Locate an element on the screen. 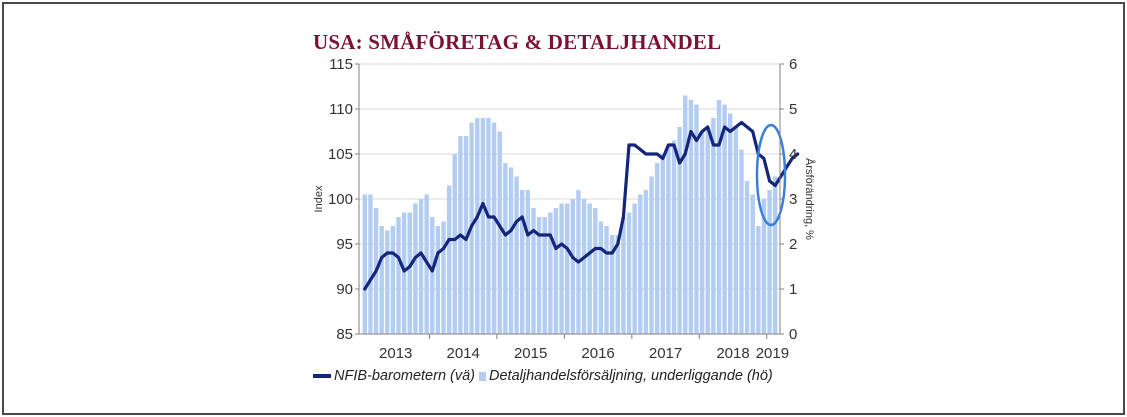  right-tick-label: 2 is located at coordinates (793, 244).